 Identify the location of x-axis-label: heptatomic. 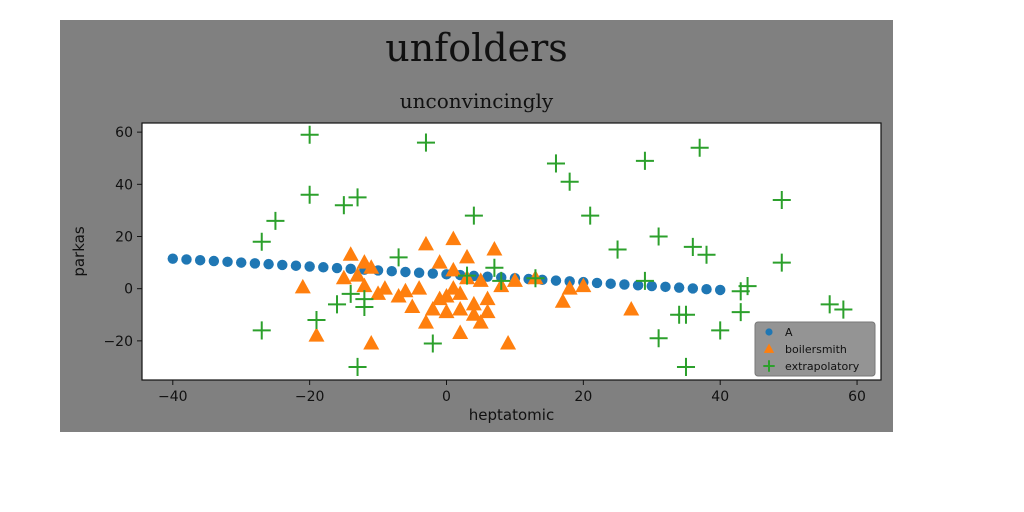
(511, 415).